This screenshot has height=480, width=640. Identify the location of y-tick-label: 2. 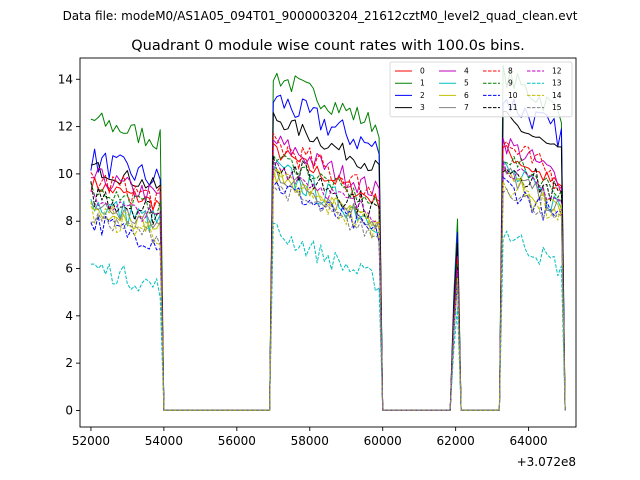
(69, 363).